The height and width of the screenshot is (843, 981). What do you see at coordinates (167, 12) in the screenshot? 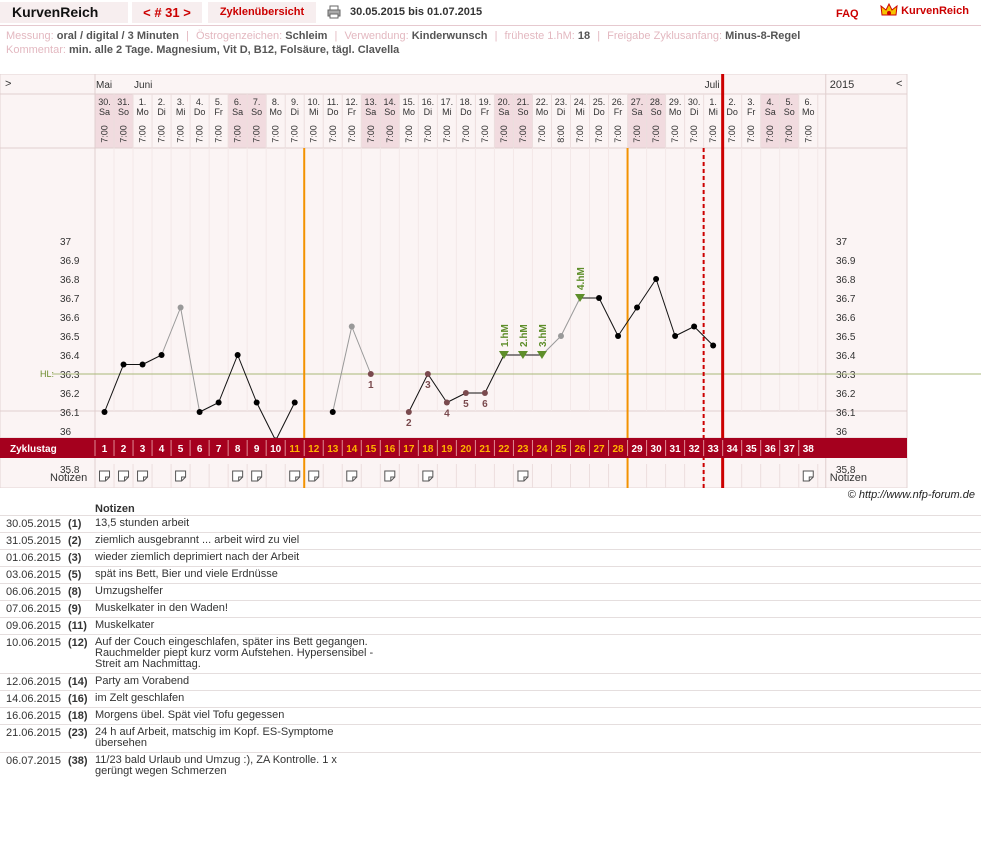
I see `cycle-navigator: < # 31 >` at bounding box center [167, 12].